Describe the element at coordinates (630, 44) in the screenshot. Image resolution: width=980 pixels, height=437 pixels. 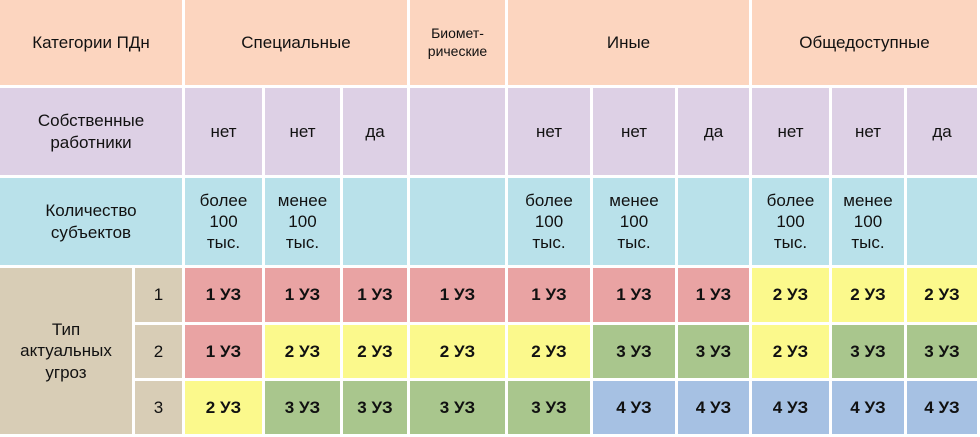
I see `header-cell: Иные` at that location.